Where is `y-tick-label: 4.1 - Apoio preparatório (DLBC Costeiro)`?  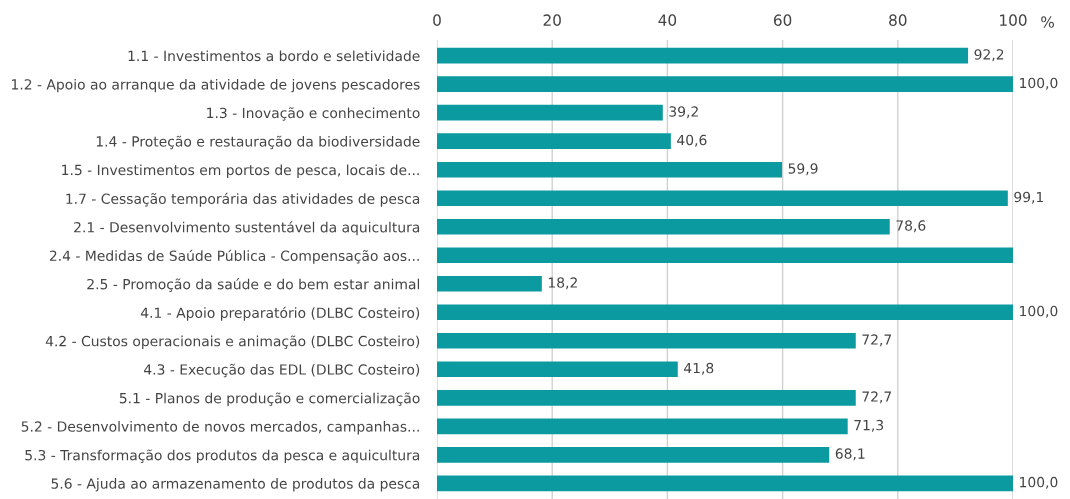
y-tick-label: 4.1 - Apoio preparatório (DLBC Costeiro) is located at coordinates (280, 313).